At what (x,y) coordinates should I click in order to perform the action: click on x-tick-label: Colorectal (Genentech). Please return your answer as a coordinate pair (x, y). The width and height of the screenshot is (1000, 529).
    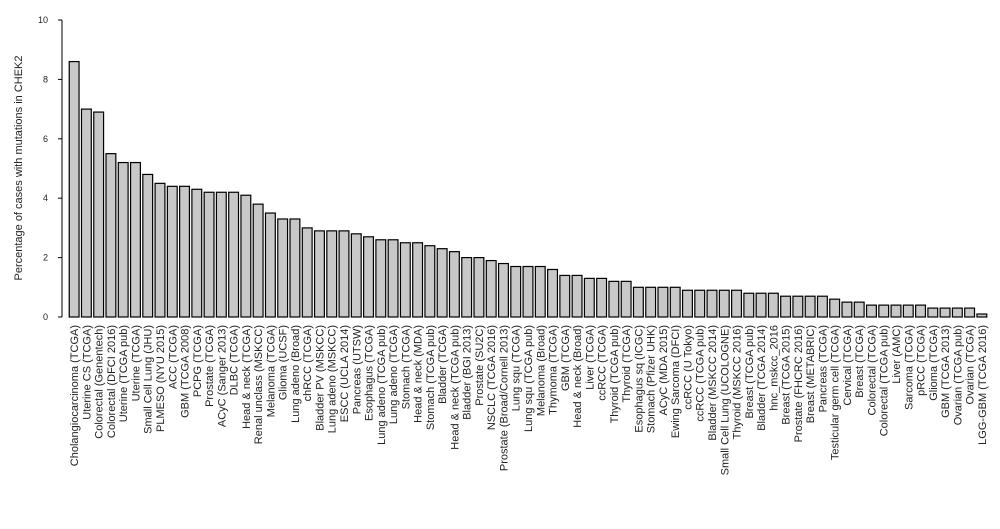
    Looking at the image, I should click on (100, 382).